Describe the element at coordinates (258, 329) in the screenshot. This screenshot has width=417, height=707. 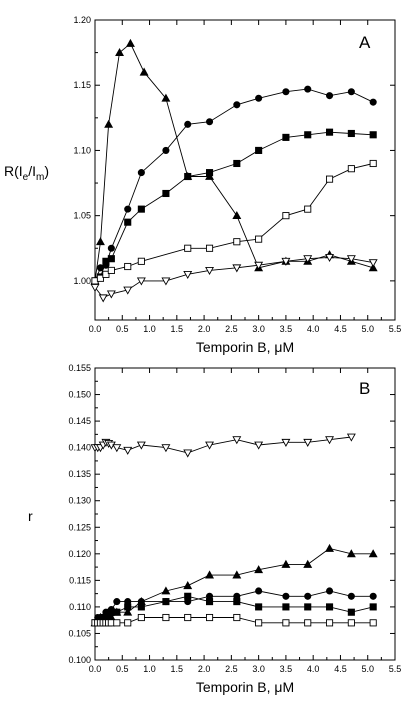
I see `x-tick-label-a: 3.0` at that location.